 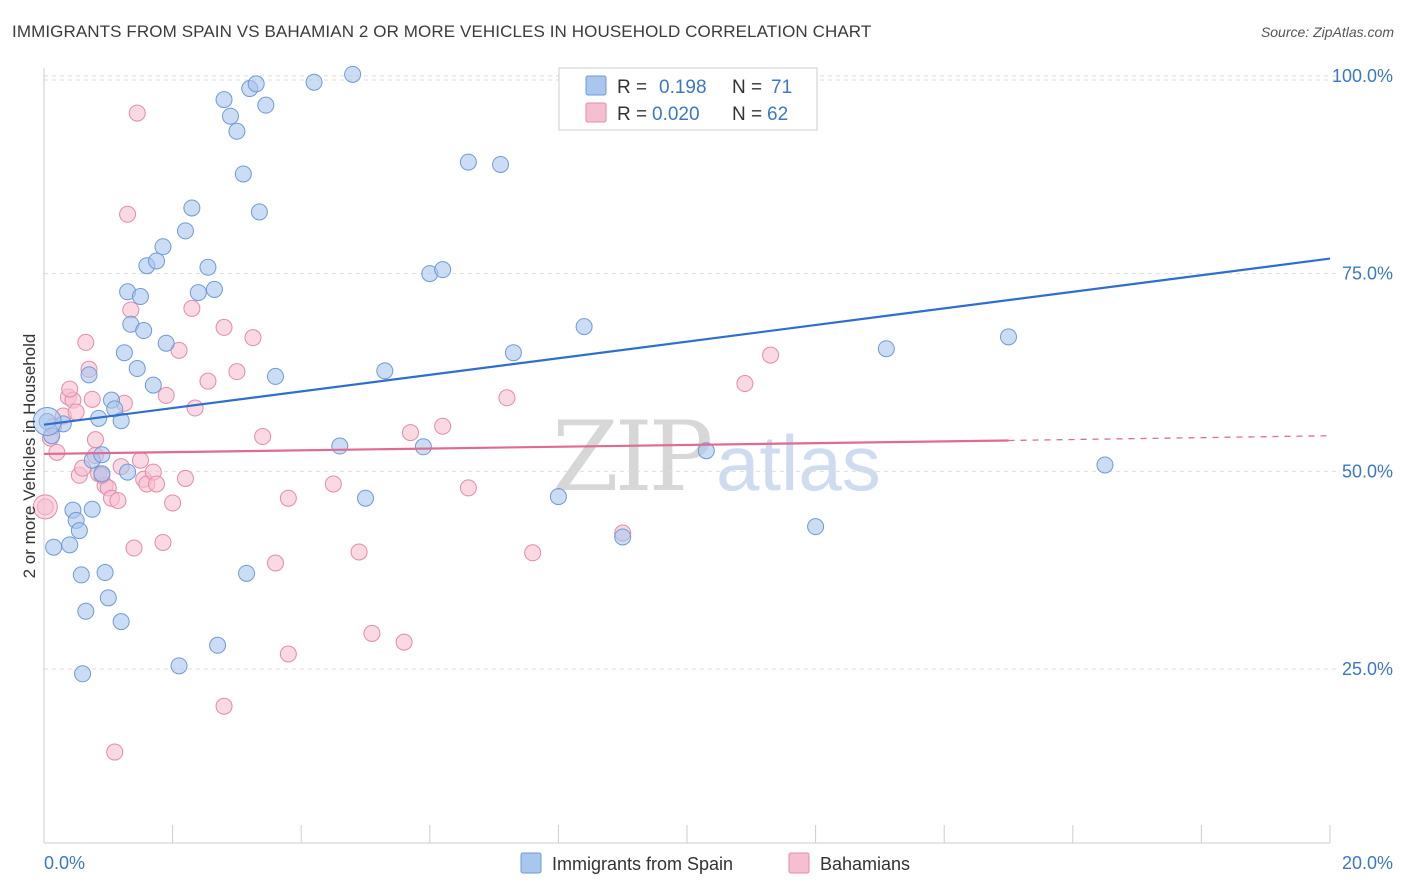 I want to click on legend-r-value-bahamians: 0.020, so click(x=676, y=114).